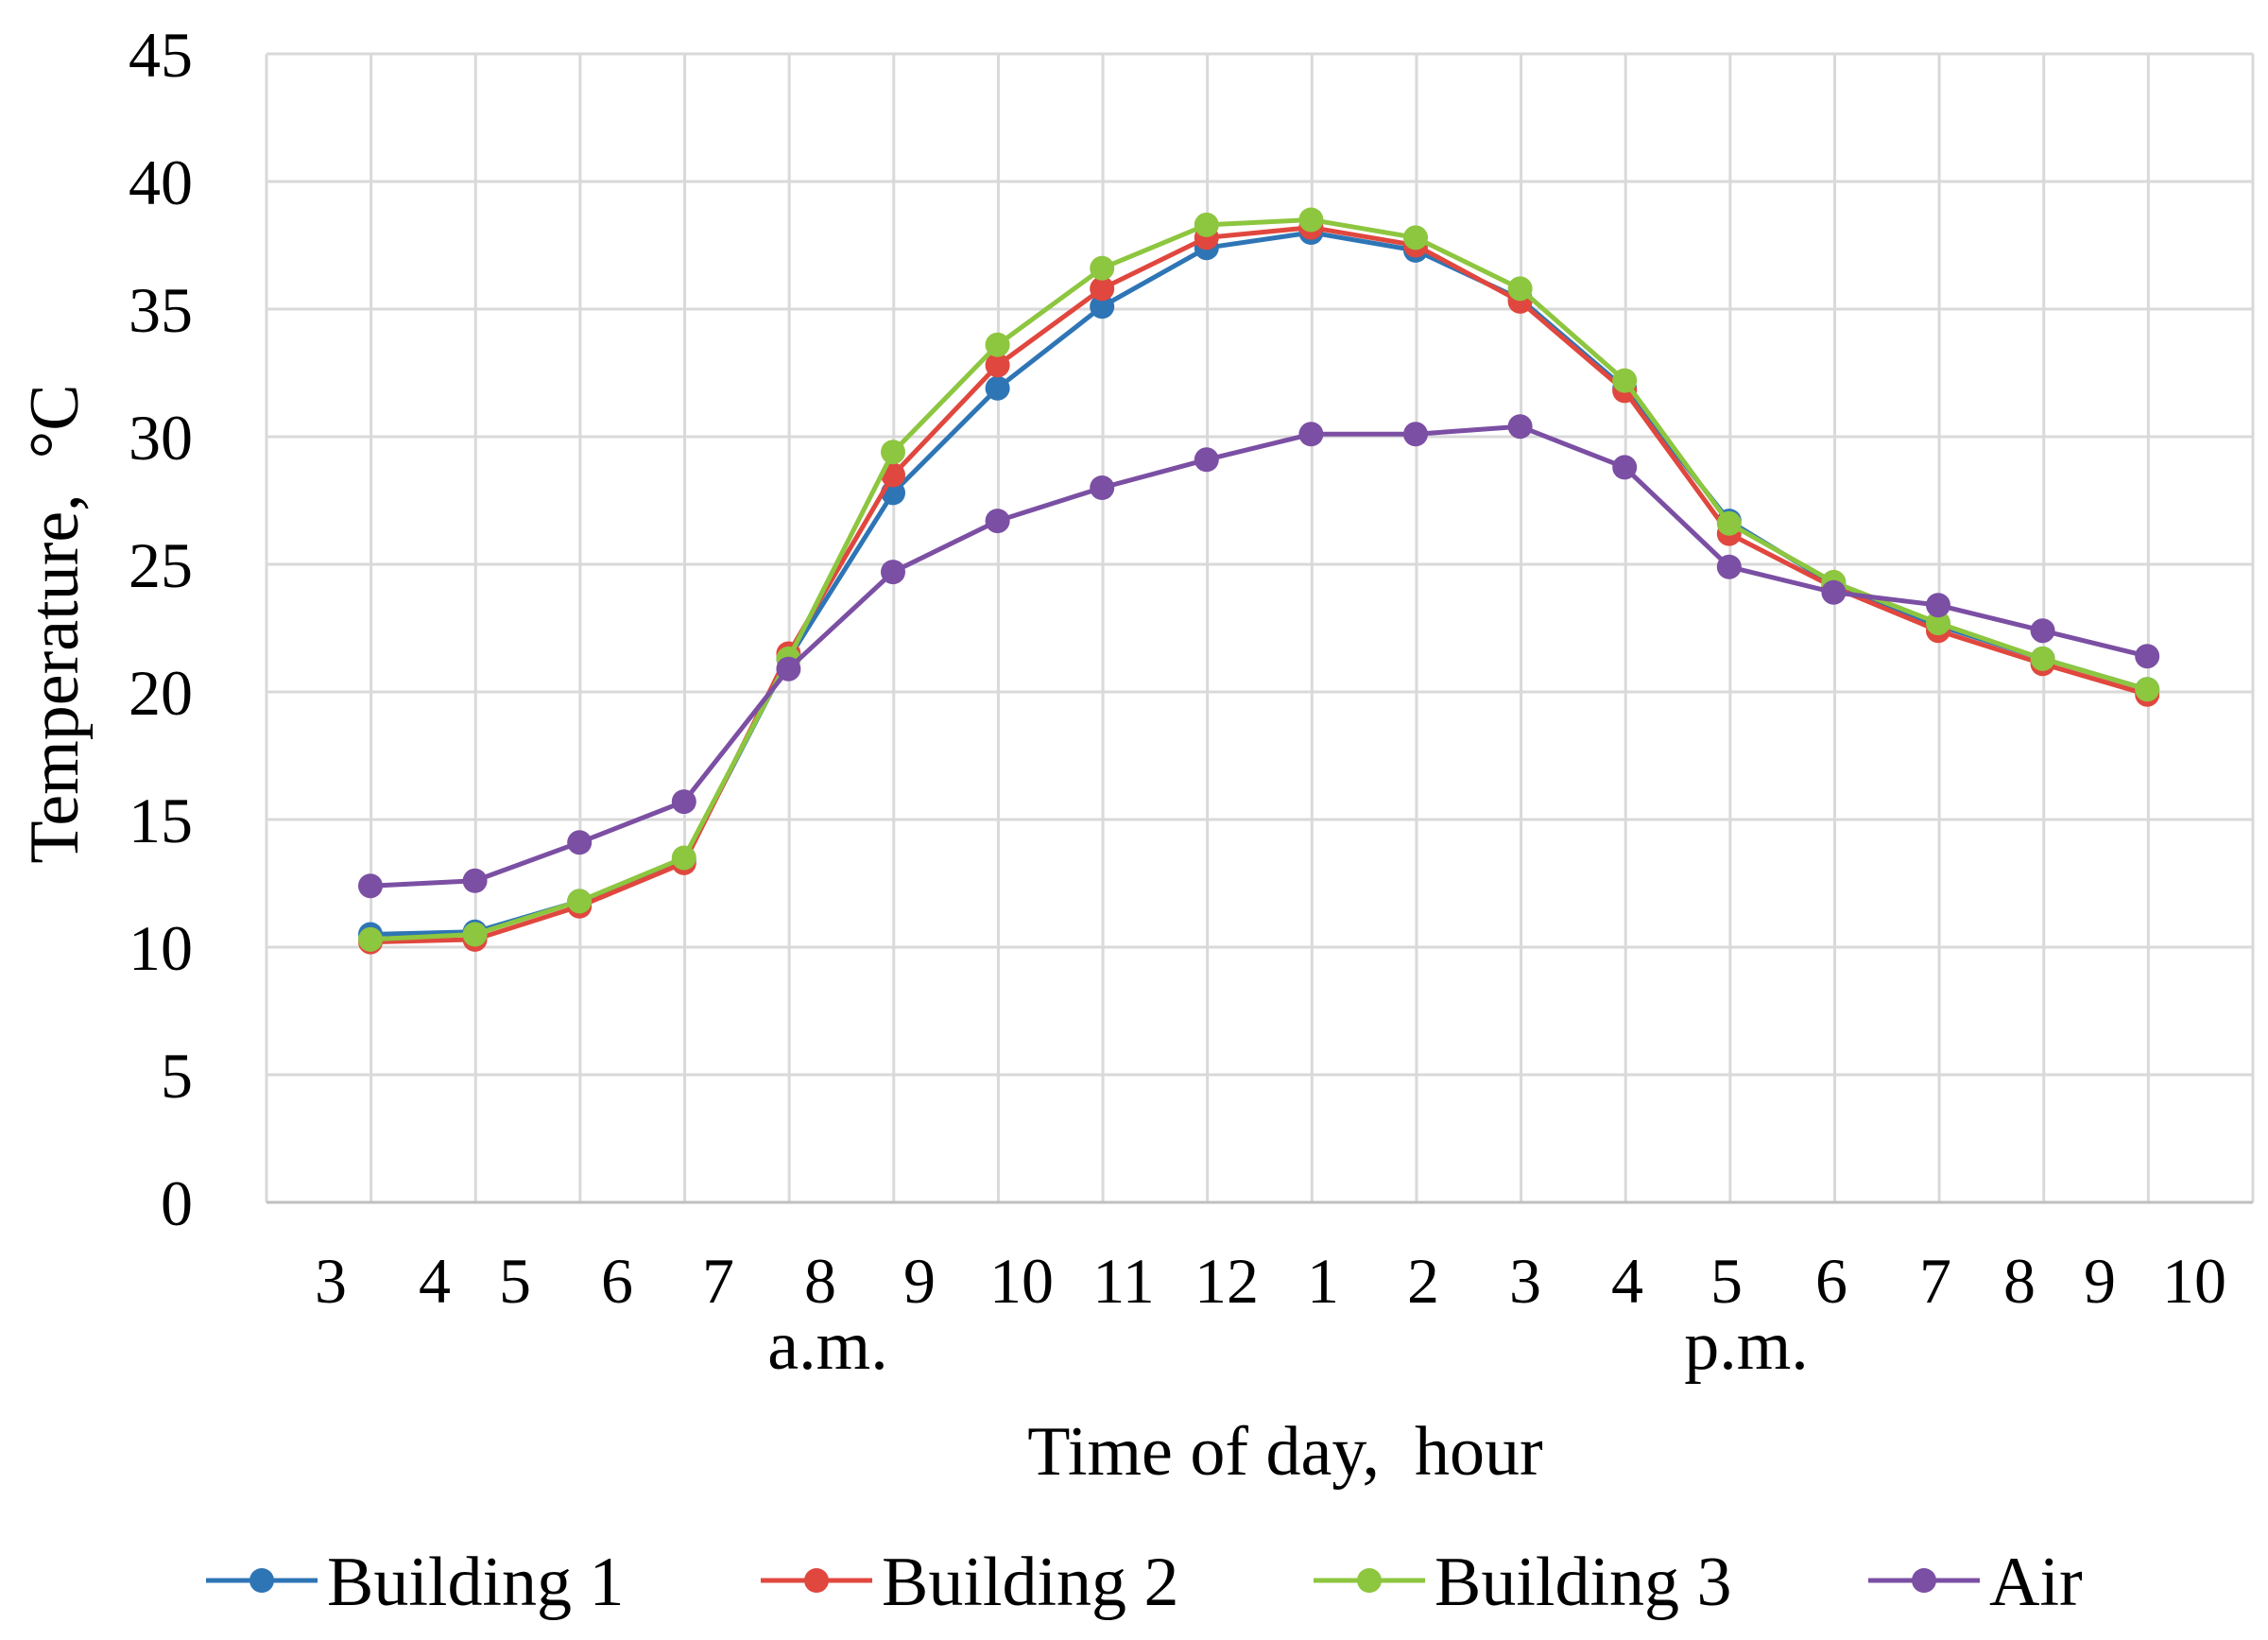 The width and height of the screenshot is (2268, 1640). Describe the element at coordinates (1746, 1346) in the screenshot. I see `pm-label: p.m.` at that location.